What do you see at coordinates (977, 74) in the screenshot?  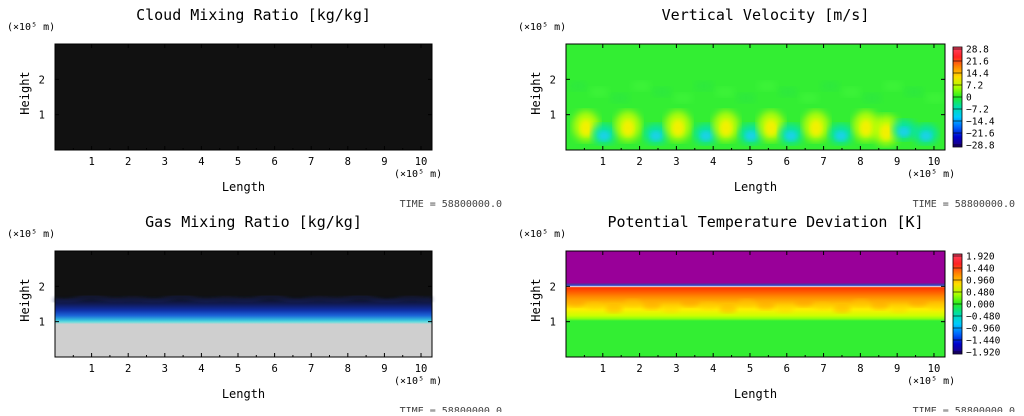 I see `colorbar-label: 14.4` at bounding box center [977, 74].